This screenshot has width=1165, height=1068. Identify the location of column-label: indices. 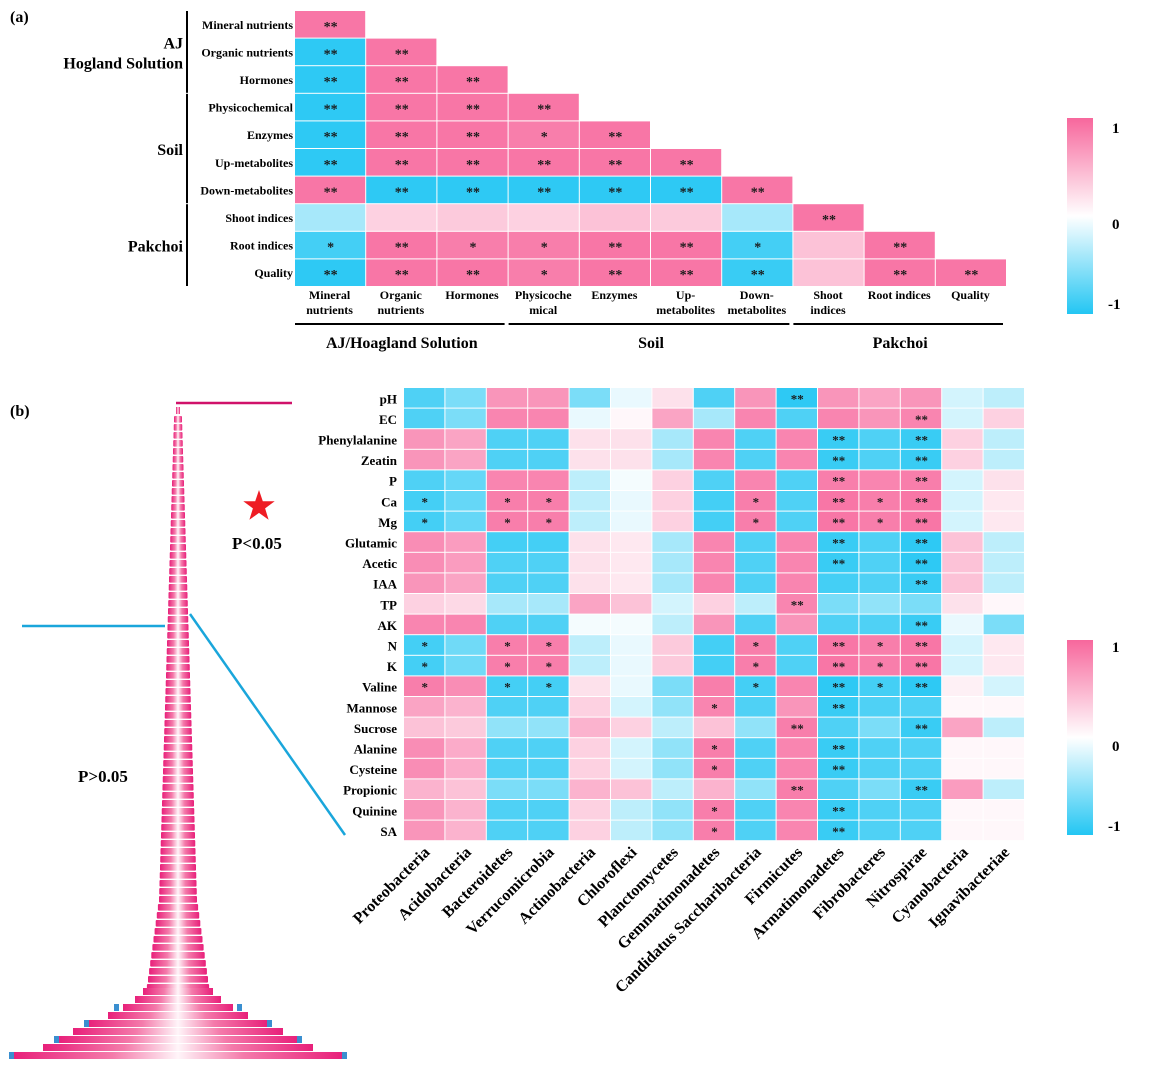
(828, 310).